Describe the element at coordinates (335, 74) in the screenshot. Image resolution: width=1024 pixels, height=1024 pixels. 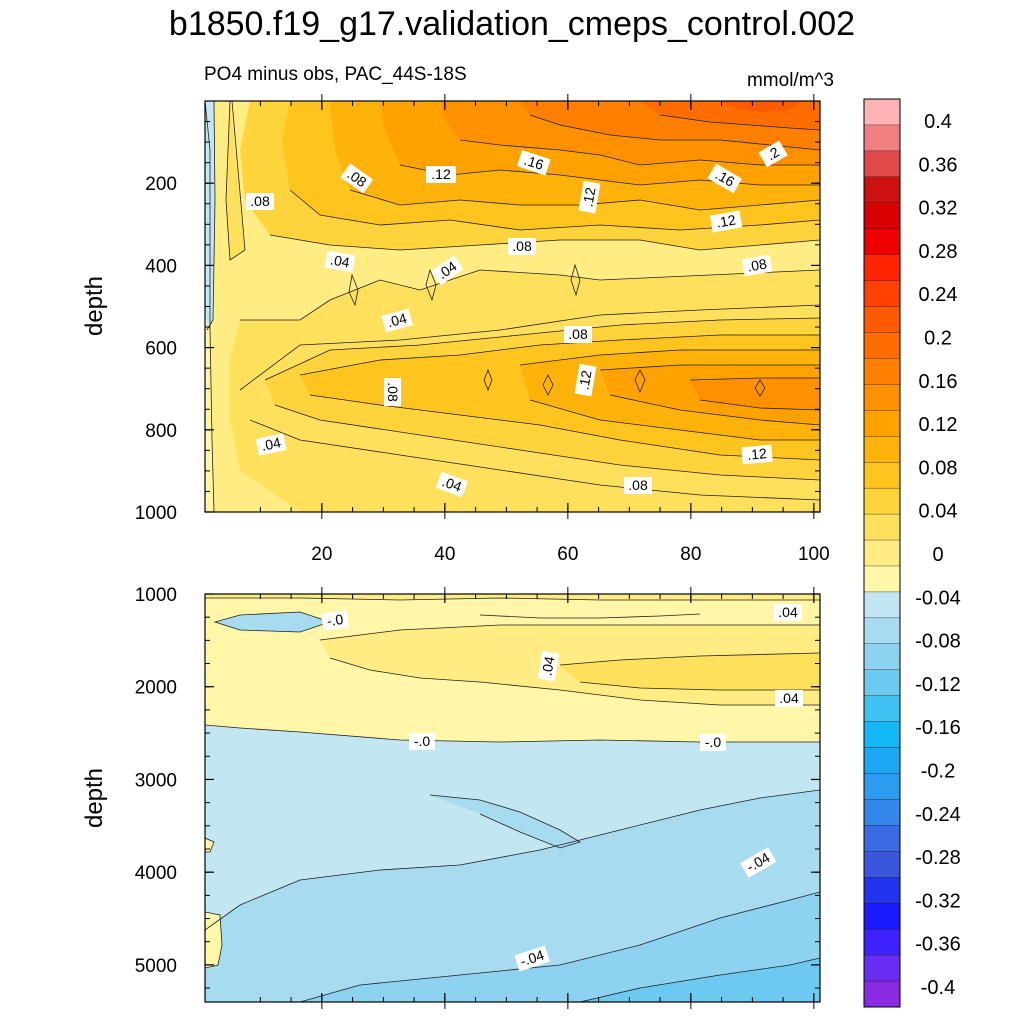
I see `chart-subtitle: PO4 minus obs, PAC_44S-18S` at that location.